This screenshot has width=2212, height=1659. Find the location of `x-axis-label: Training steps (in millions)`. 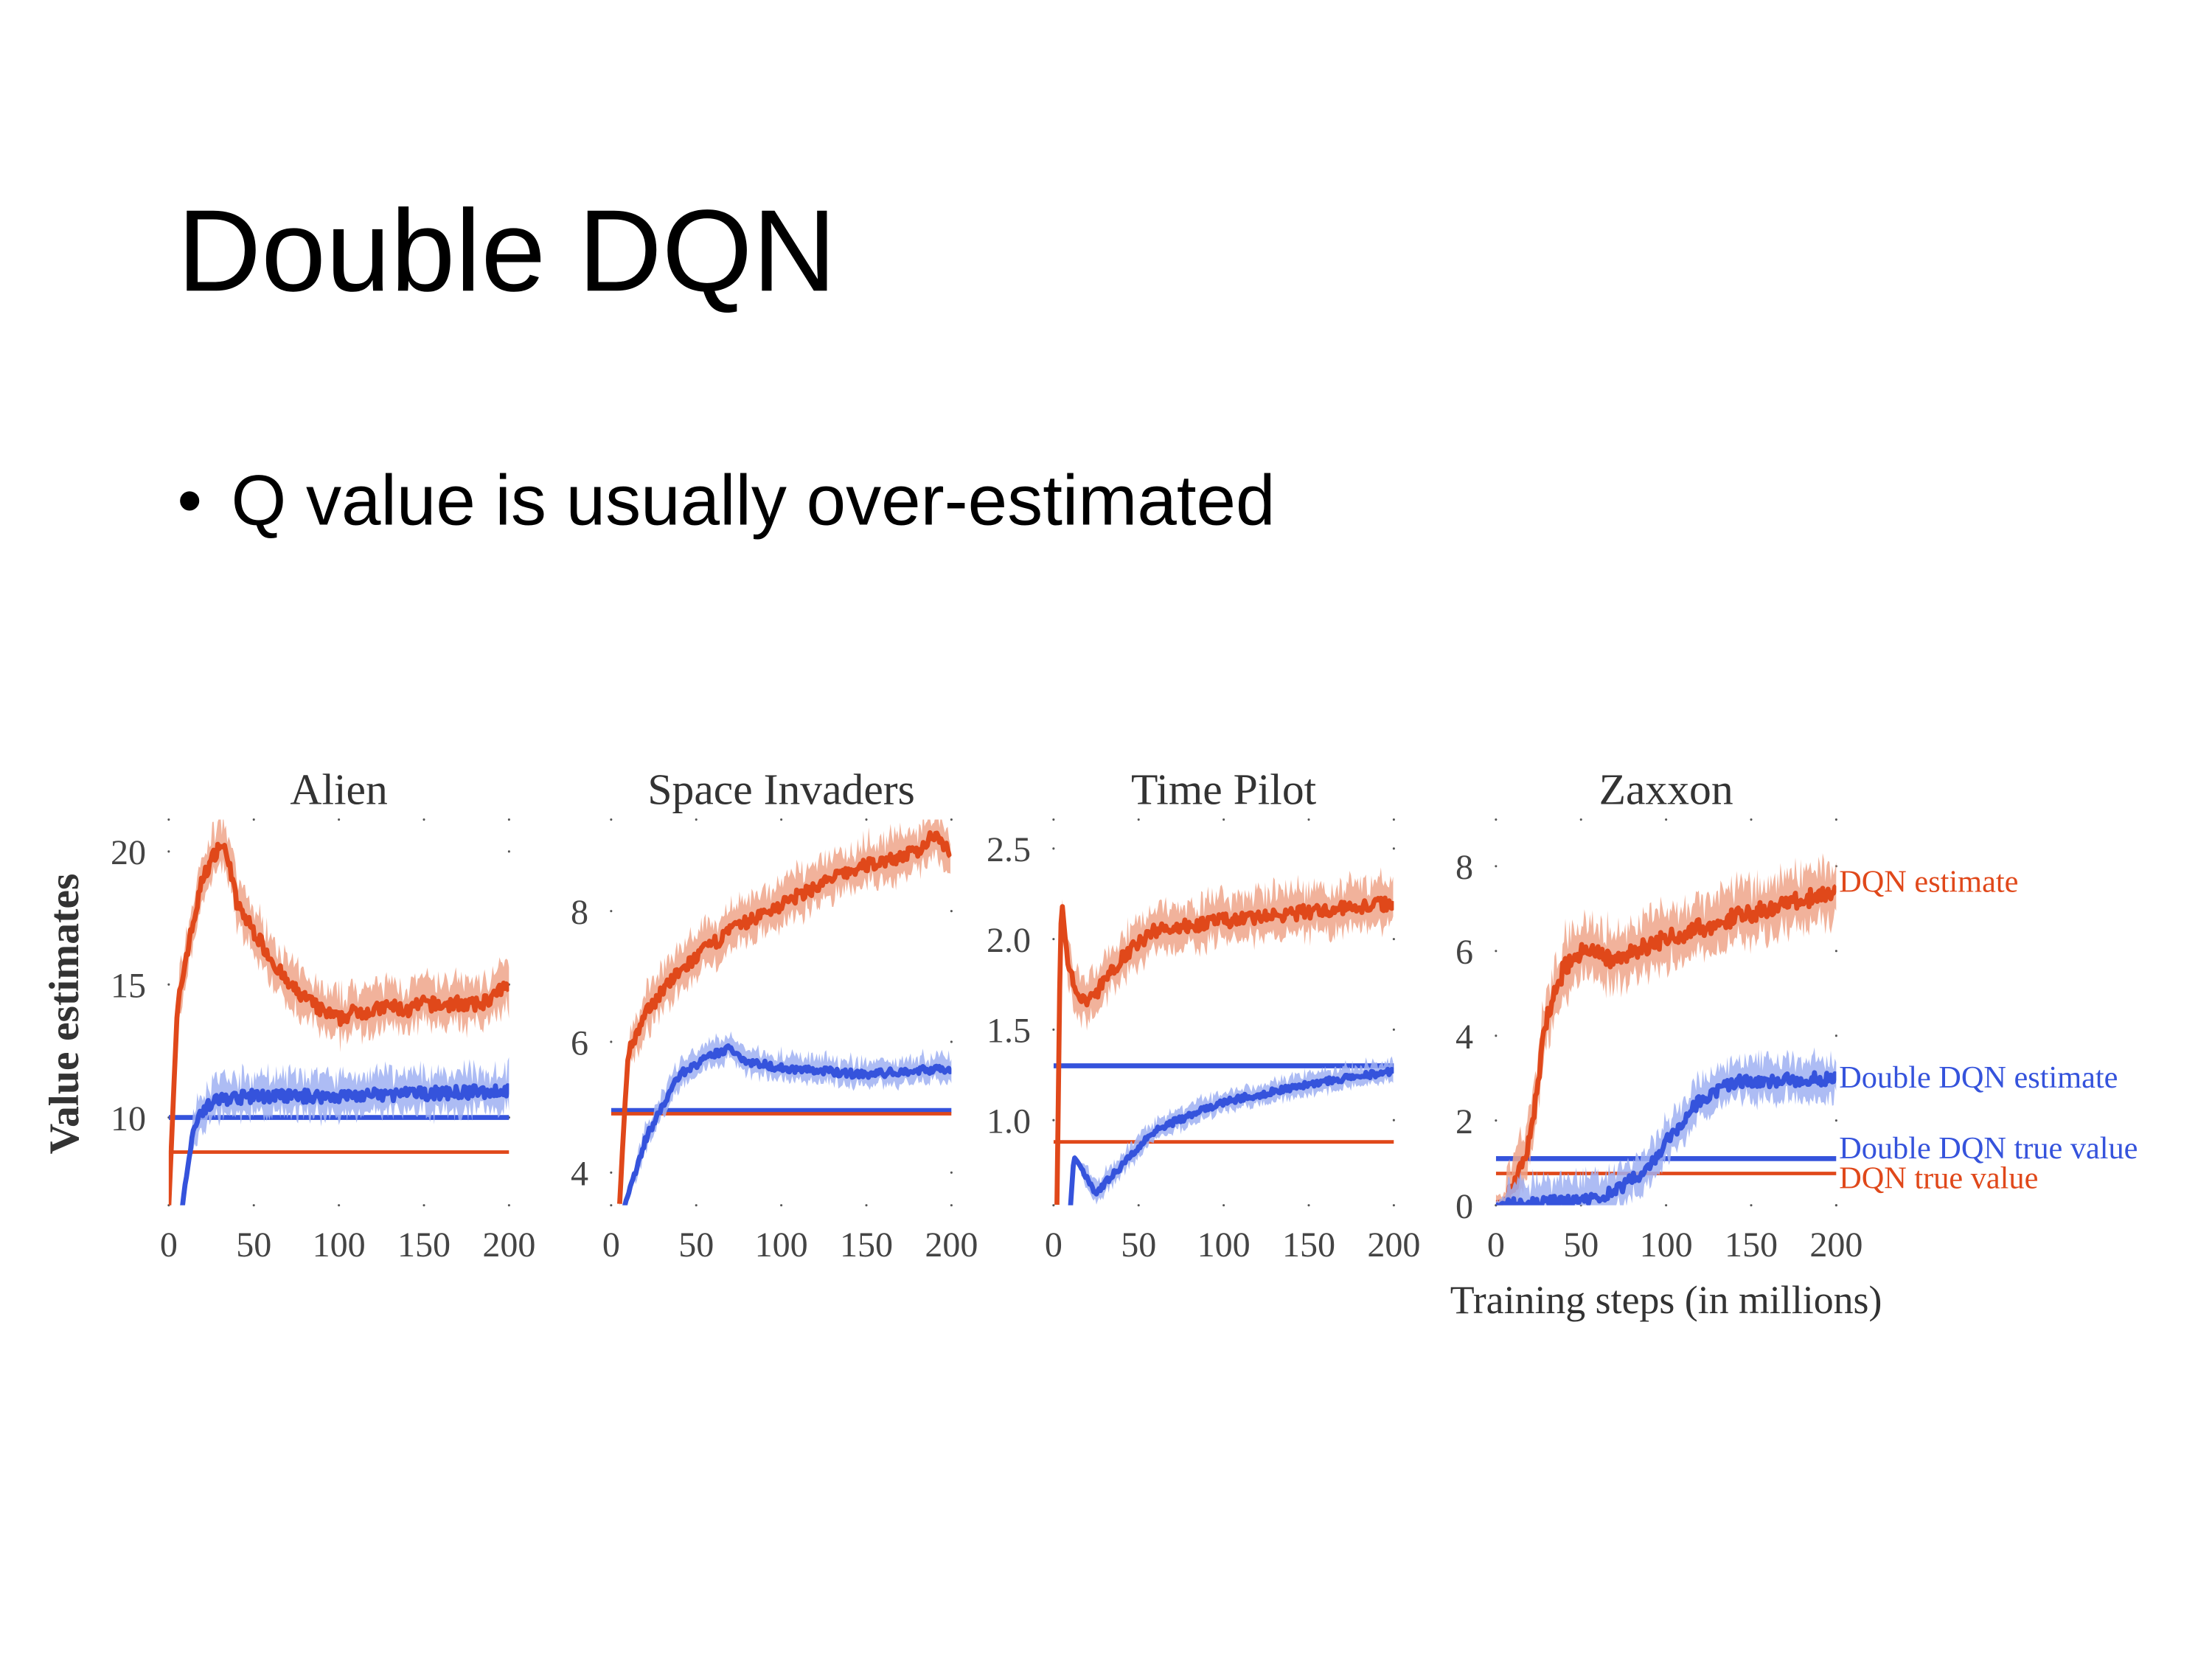

x-axis-label: Training steps (in millions) is located at coordinates (1666, 1300).